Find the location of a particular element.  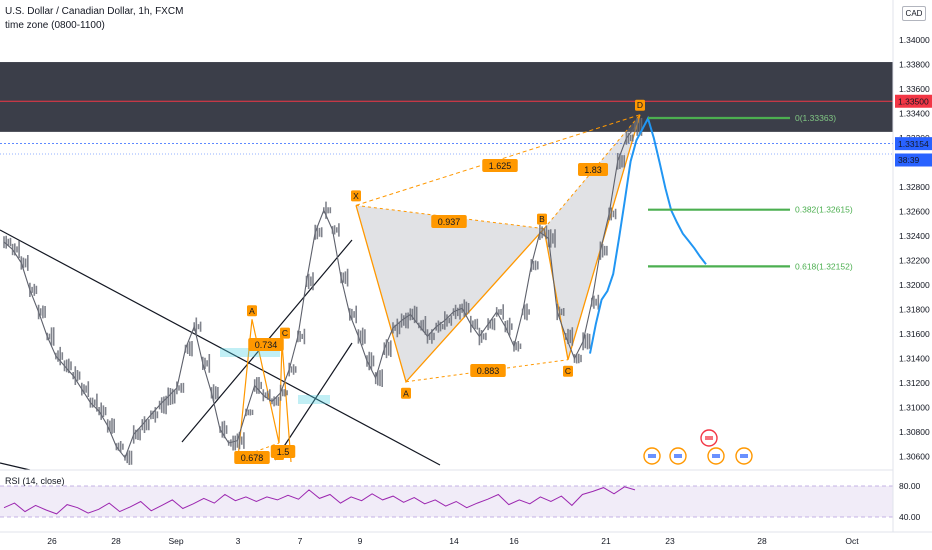

time-tick-label: Oct is located at coordinates (852, 541).